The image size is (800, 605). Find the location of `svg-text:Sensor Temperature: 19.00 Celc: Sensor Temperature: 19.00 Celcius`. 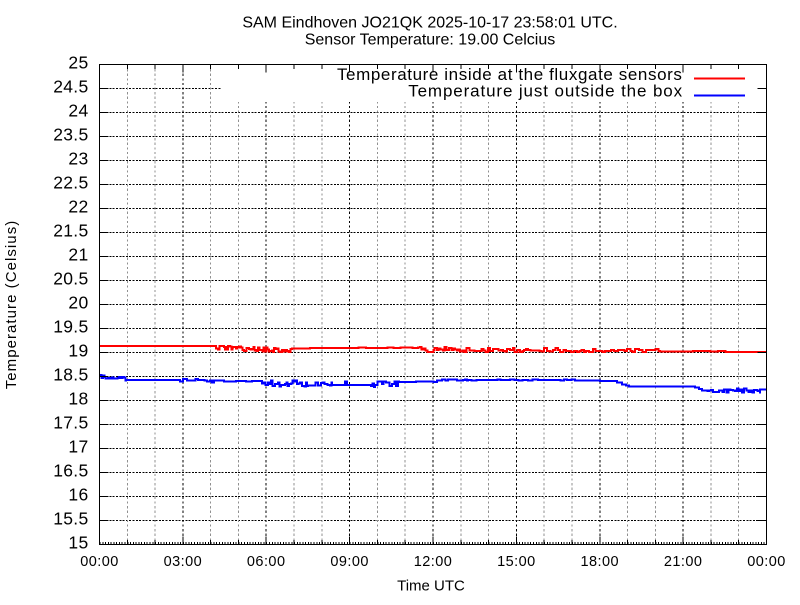

svg-text:Sensor Temperature: 19.00 Celc: Sensor Temperature: 19.00 Celcius is located at coordinates (430, 40).